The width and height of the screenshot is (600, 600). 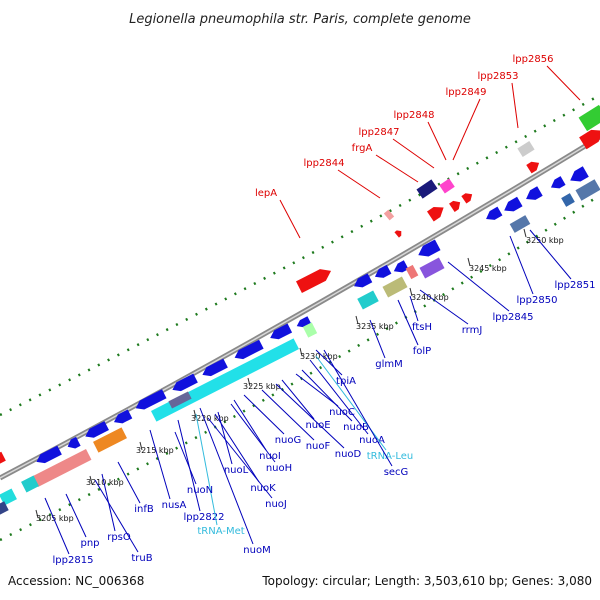 I want to click on bottom-gene-label: lpp2815, so click(x=73, y=560).